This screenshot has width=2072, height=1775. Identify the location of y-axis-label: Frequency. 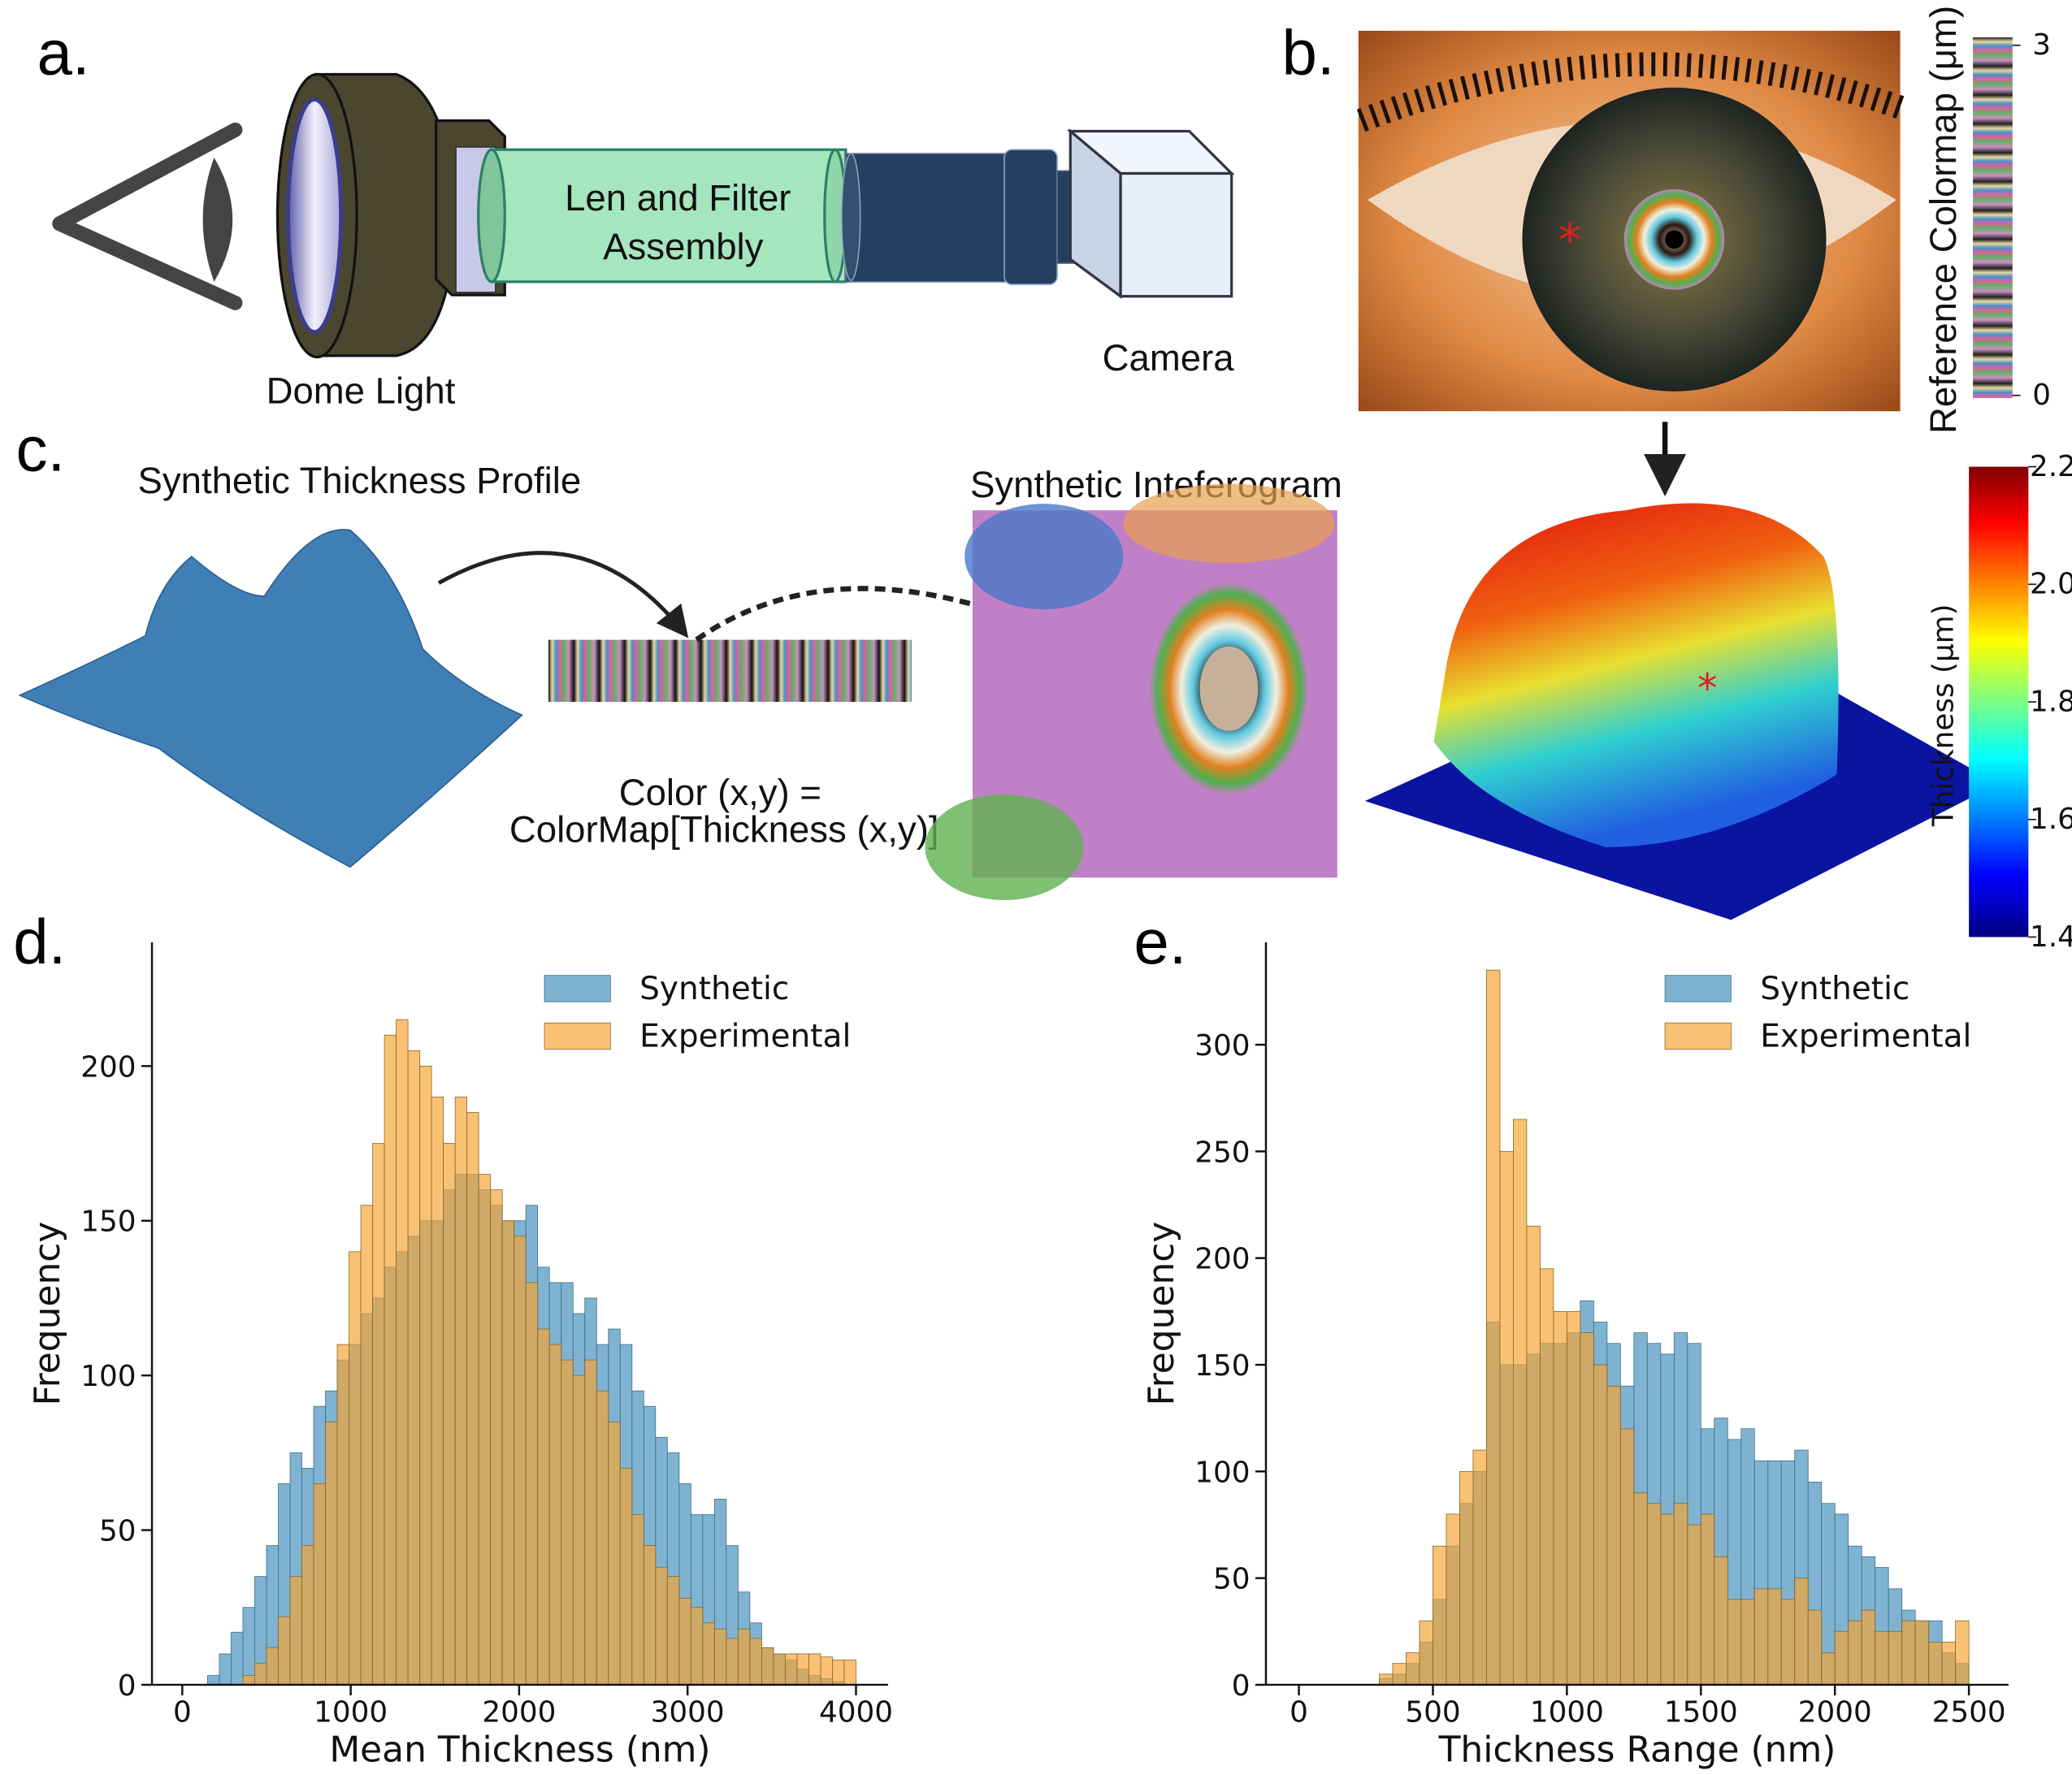
(47, 1314).